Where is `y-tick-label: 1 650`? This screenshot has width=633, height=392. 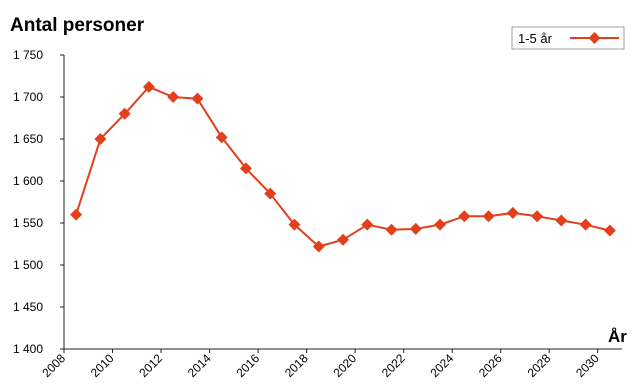
y-tick-label: 1 650 is located at coordinates (28, 139).